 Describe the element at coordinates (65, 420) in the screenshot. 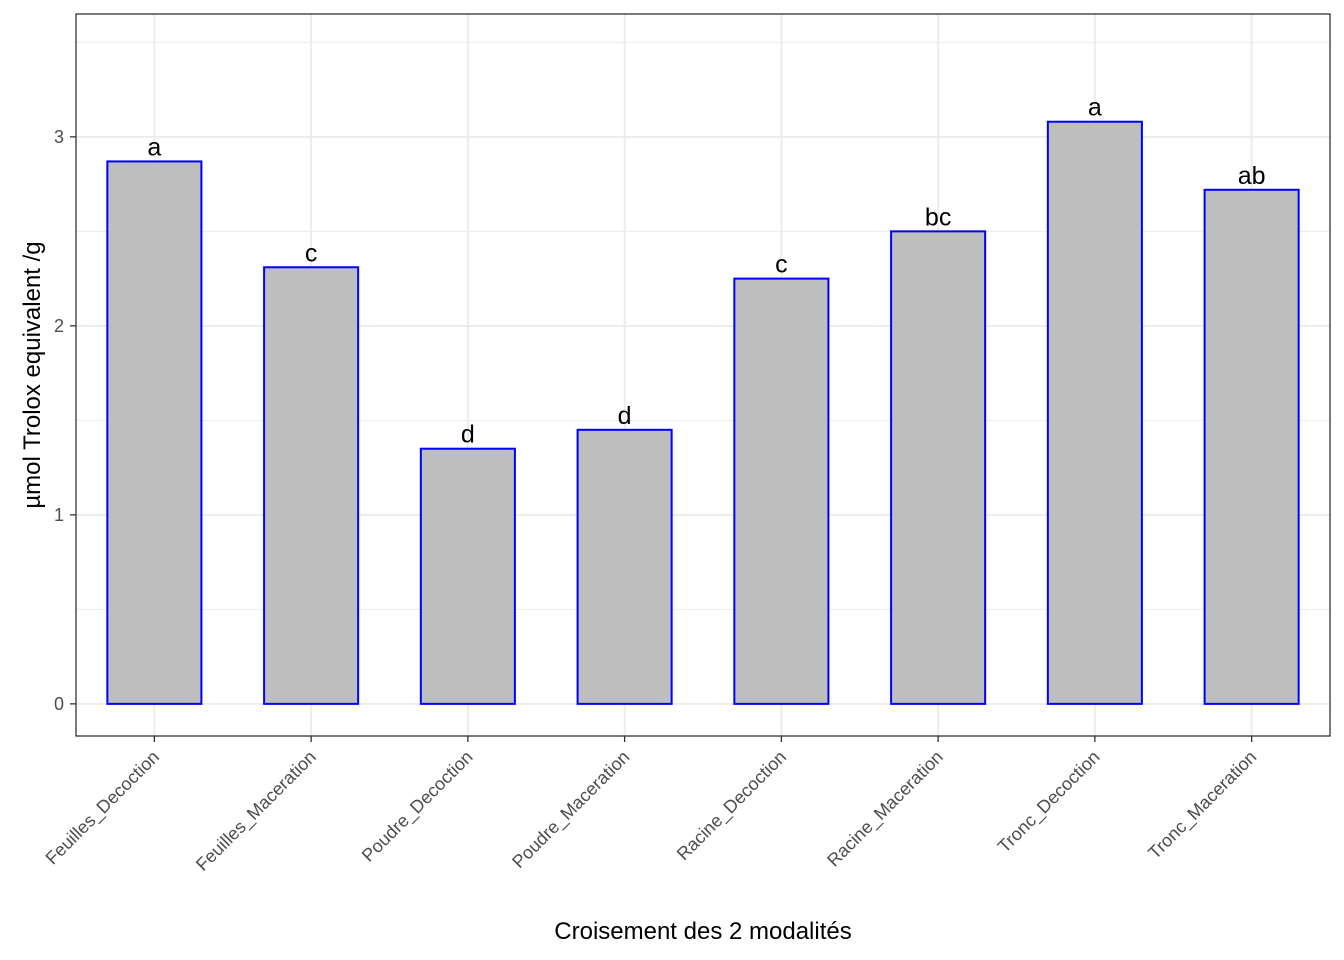

I see `y-axis: 0 1 2 3` at that location.